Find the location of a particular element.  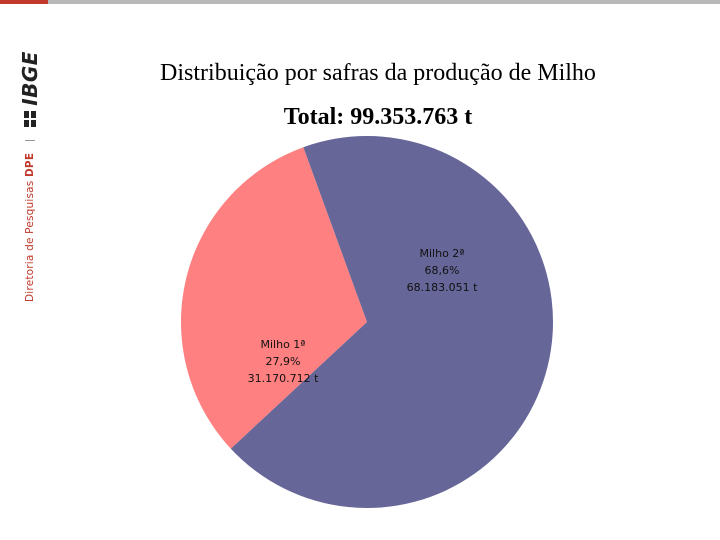

ibge-logo: IBGE is located at coordinates (30, 89).